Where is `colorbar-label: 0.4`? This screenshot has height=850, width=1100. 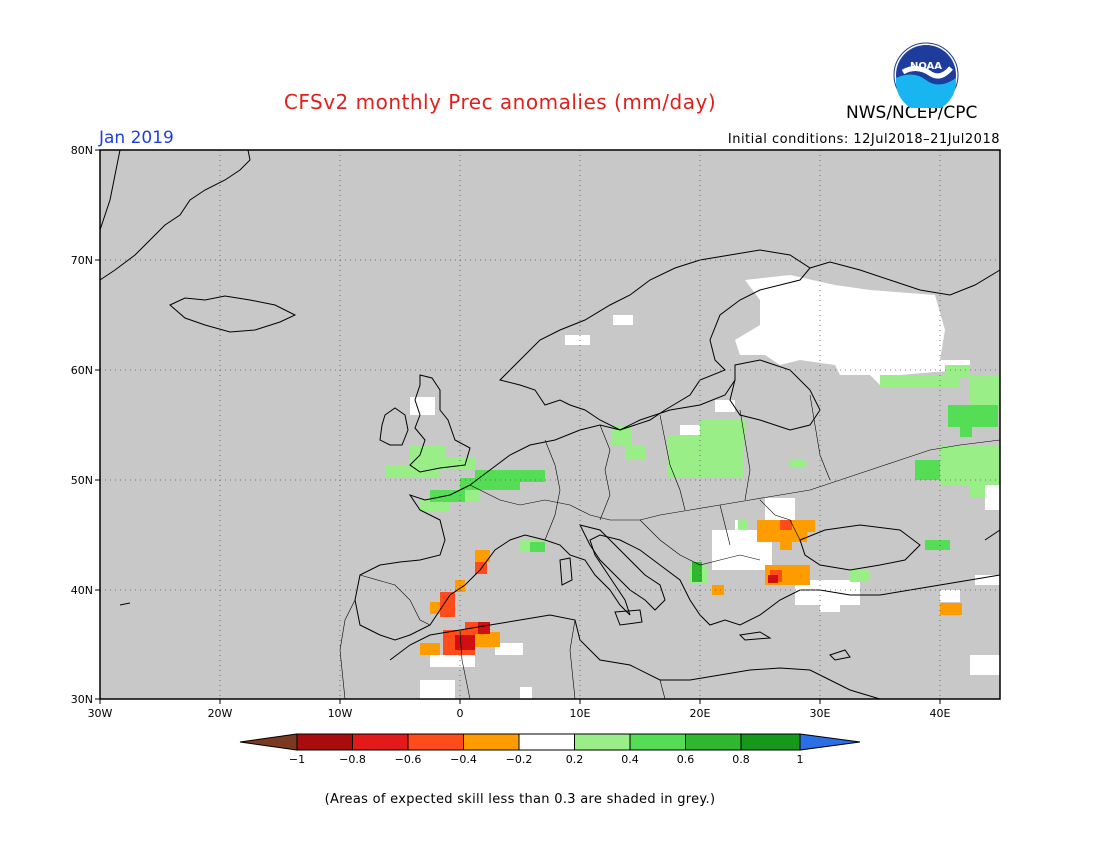 colorbar-label: 0.4 is located at coordinates (630, 759).